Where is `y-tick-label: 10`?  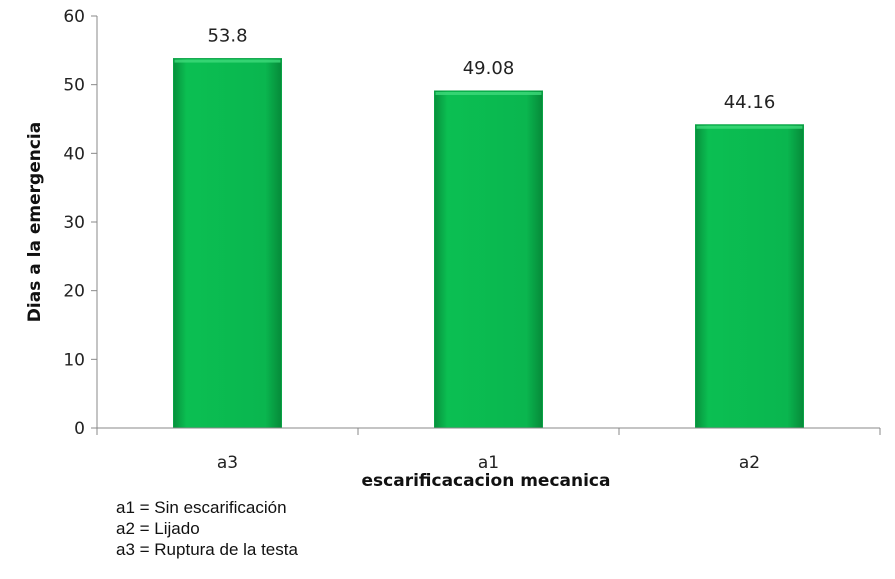
y-tick-label: 10 is located at coordinates (74, 360).